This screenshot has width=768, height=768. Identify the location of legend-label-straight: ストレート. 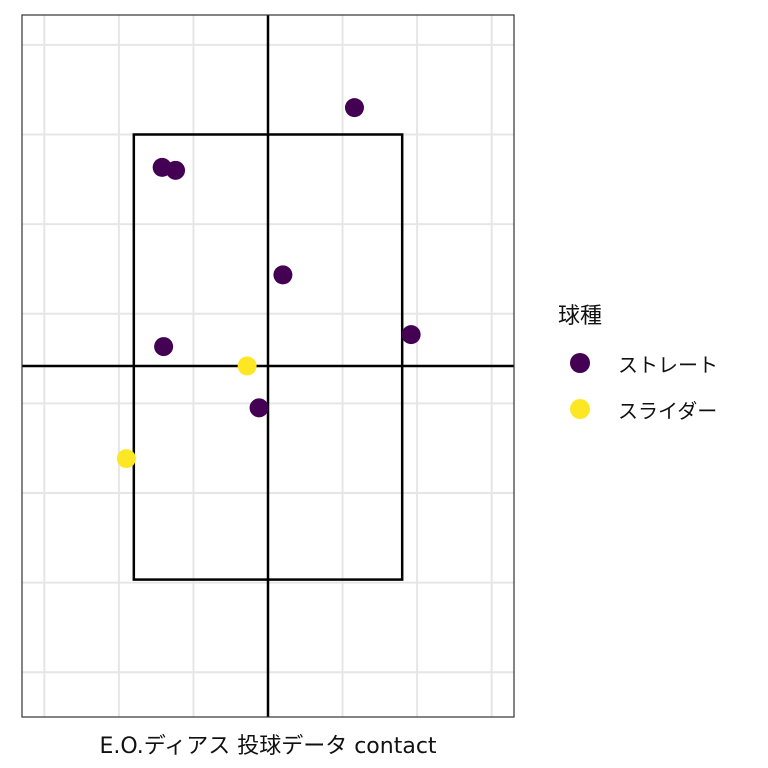
(668, 364).